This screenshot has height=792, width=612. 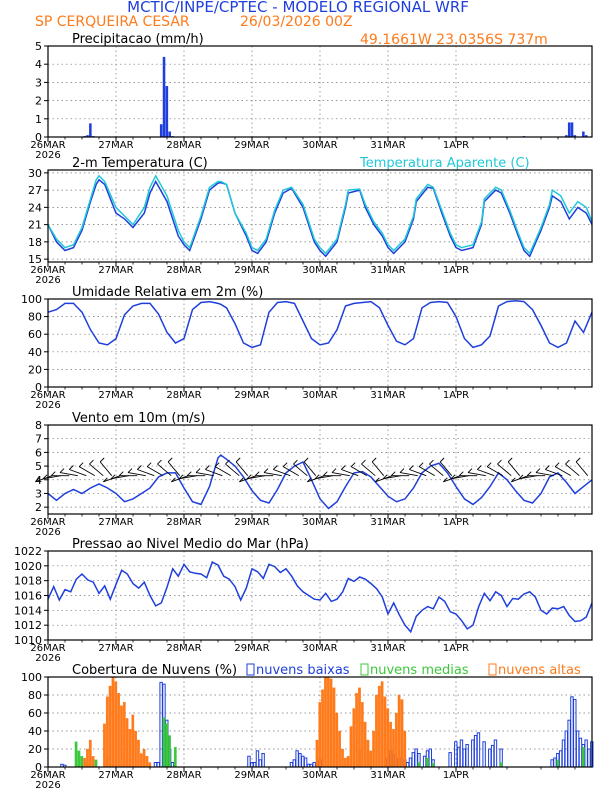 I want to click on panel-frame, so click(x=320, y=343).